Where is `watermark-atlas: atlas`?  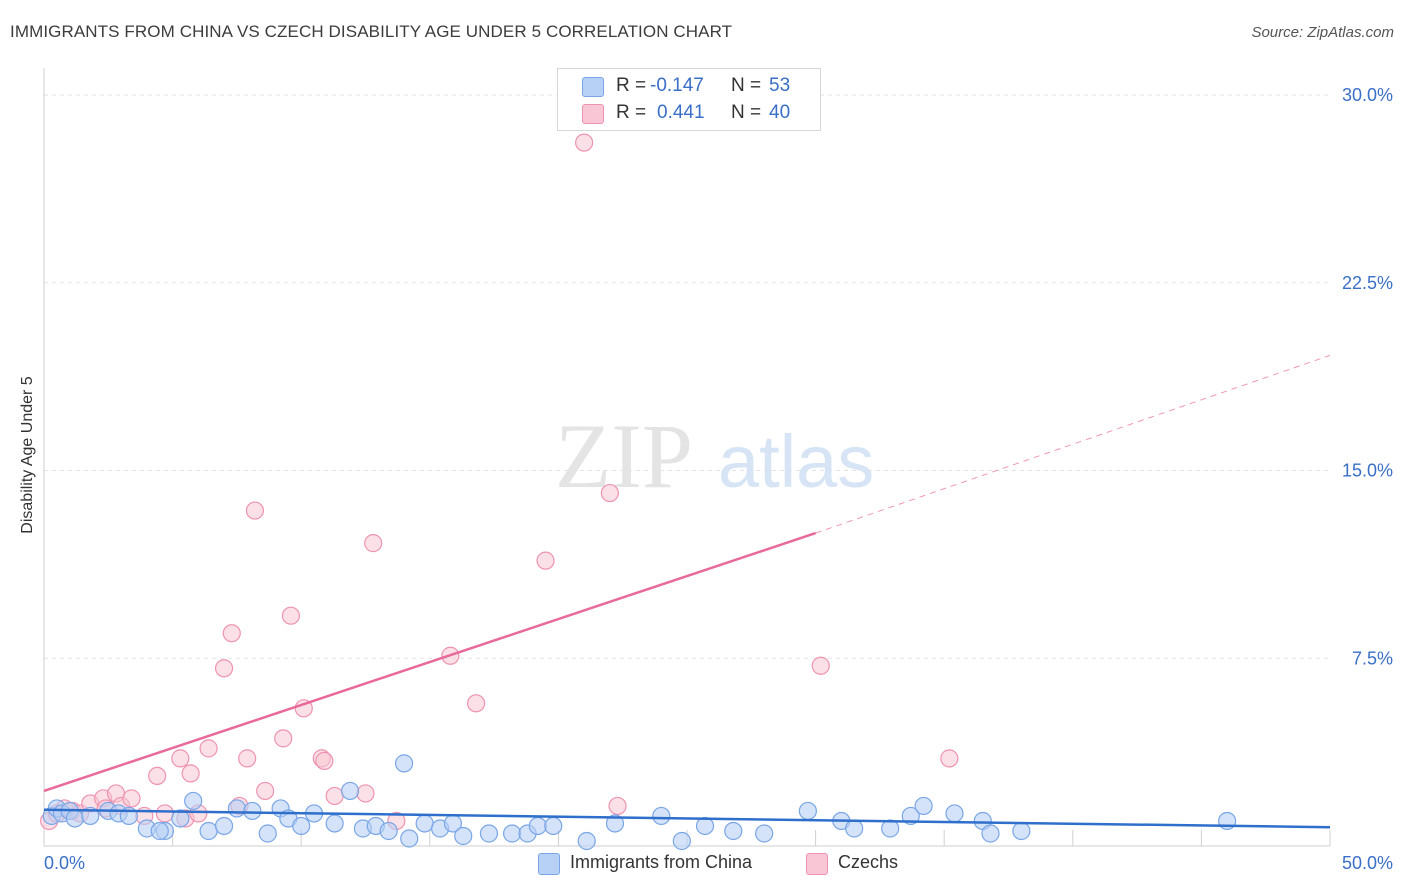 watermark-atlas: atlas is located at coordinates (796, 461).